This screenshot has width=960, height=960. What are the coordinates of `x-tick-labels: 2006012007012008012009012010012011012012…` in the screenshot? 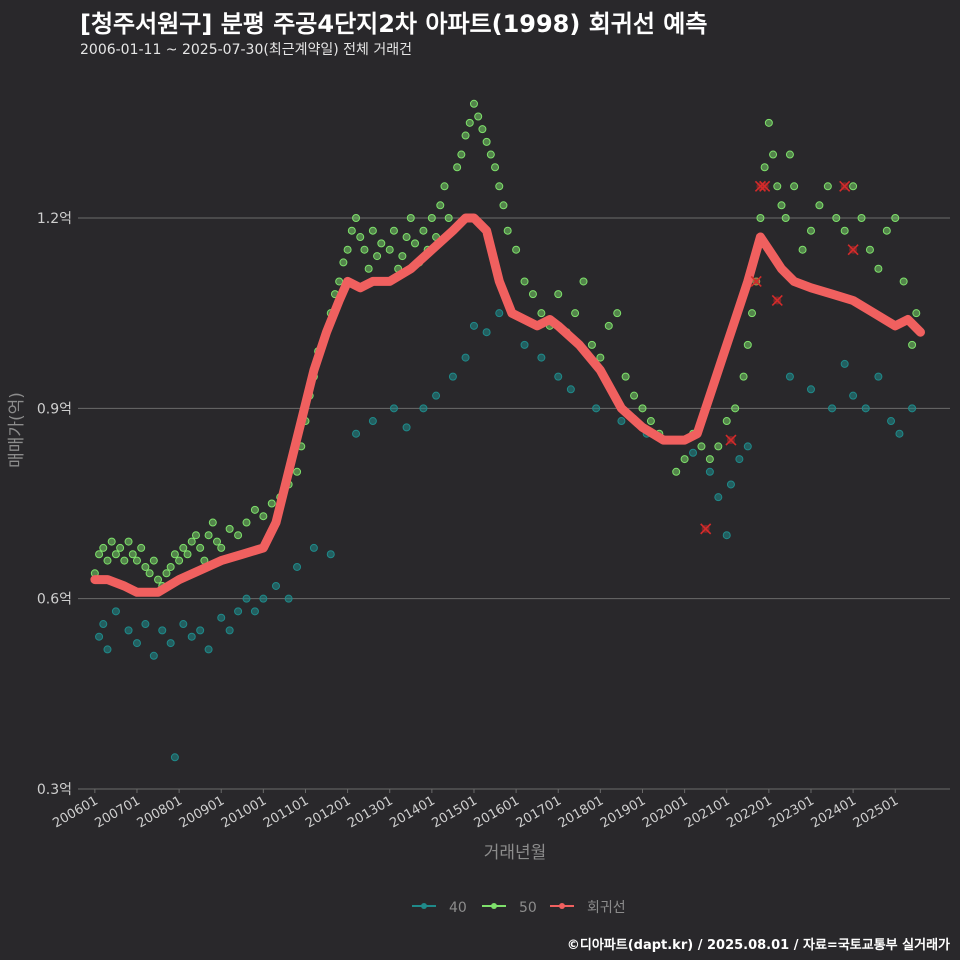 It's located at (475, 810).